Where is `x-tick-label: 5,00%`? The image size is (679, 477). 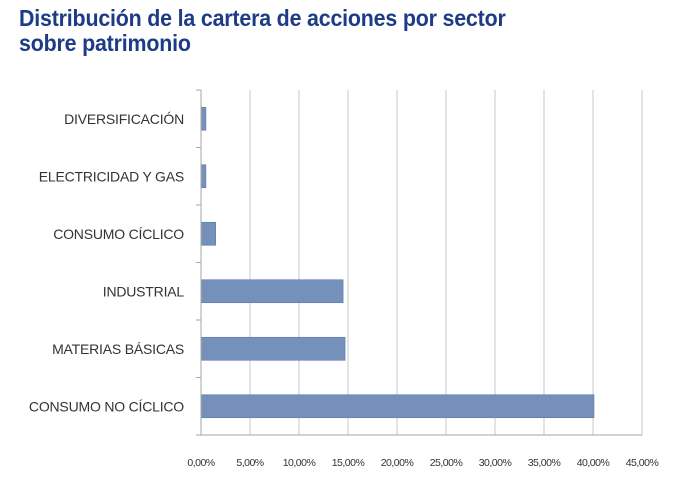 x-tick-label: 5,00% is located at coordinates (249, 463).